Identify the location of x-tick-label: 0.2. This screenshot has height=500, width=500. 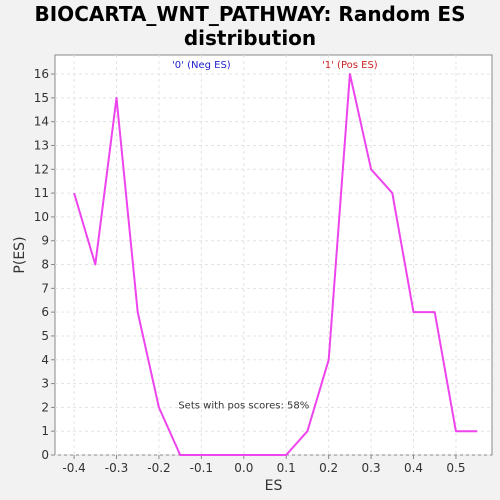
(328, 468).